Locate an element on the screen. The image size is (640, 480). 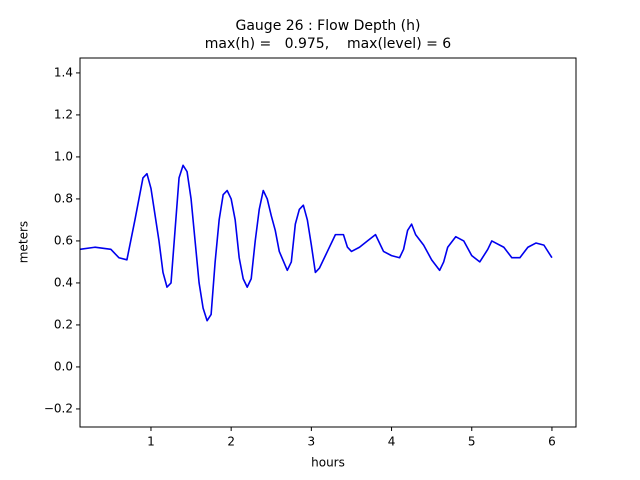
y-tick-label: 0.4 is located at coordinates (63, 282).